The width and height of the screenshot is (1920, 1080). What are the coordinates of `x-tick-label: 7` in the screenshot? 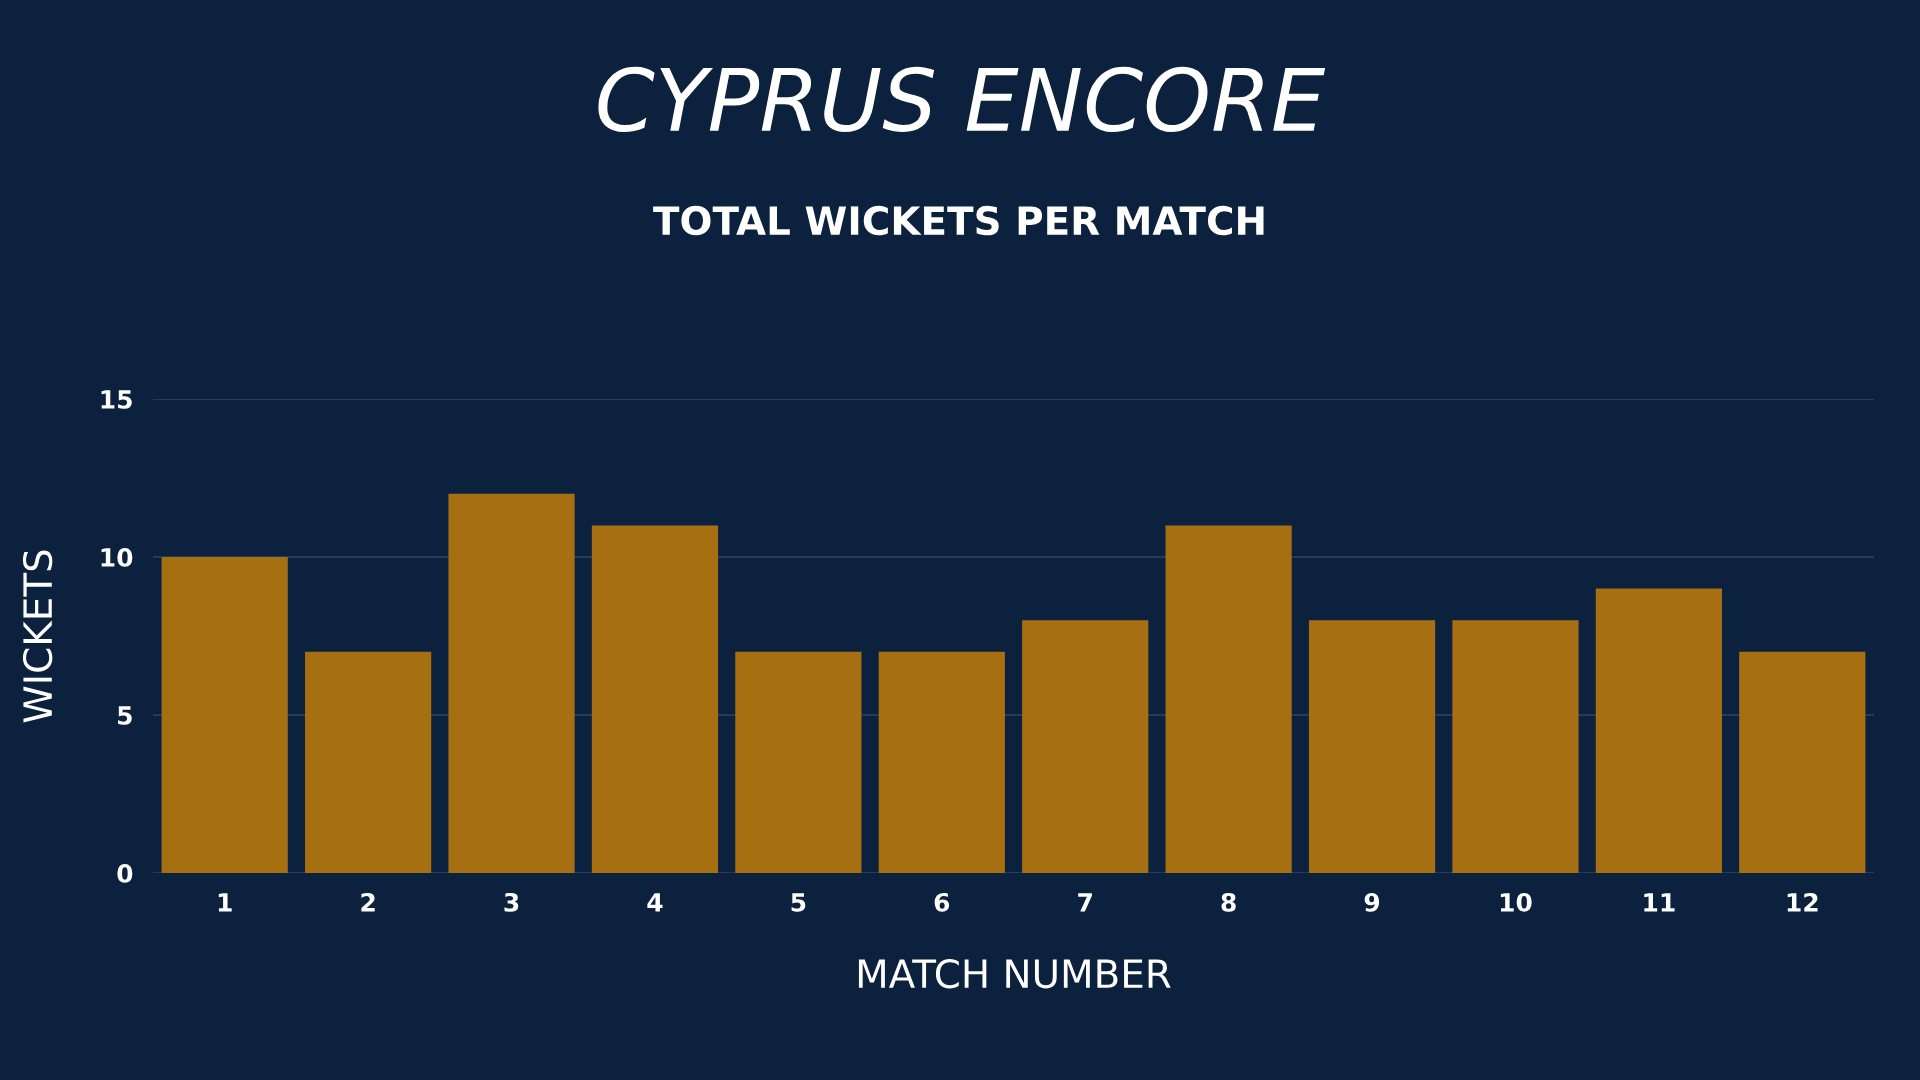 It's located at (1085, 902).